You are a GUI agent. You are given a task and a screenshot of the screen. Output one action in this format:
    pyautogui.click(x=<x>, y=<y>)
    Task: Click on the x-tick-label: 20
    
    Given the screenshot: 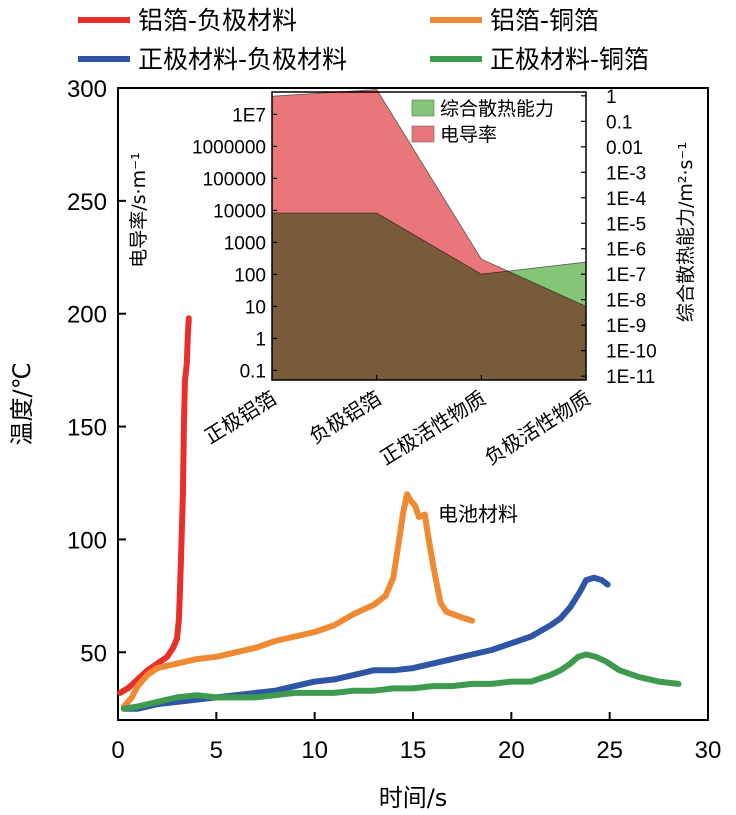 What is the action you would take?
    pyautogui.click(x=511, y=750)
    